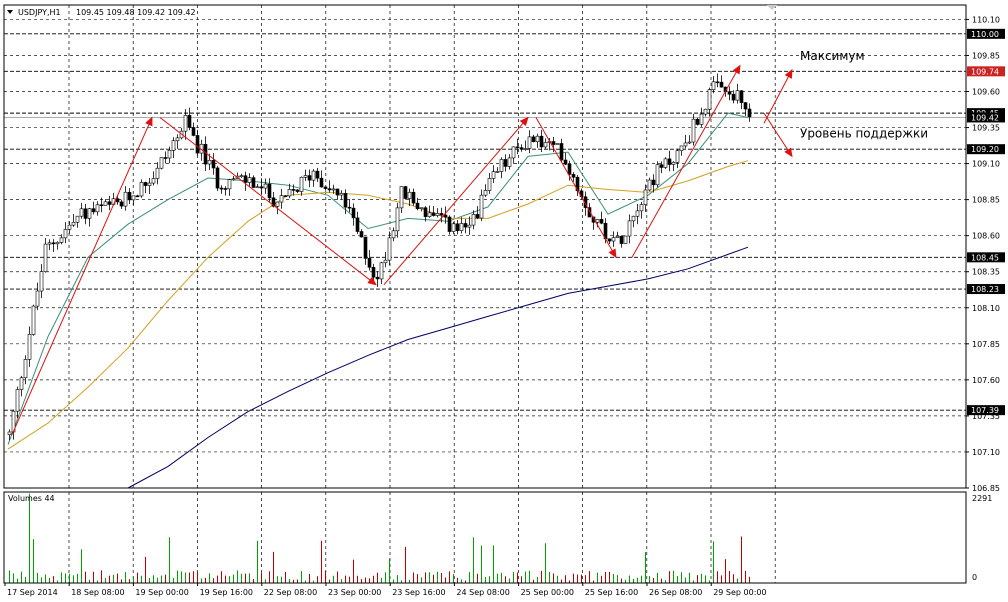 The height and width of the screenshot is (602, 1008). I want to click on price-level-badge-label: 109.74, so click(985, 71).